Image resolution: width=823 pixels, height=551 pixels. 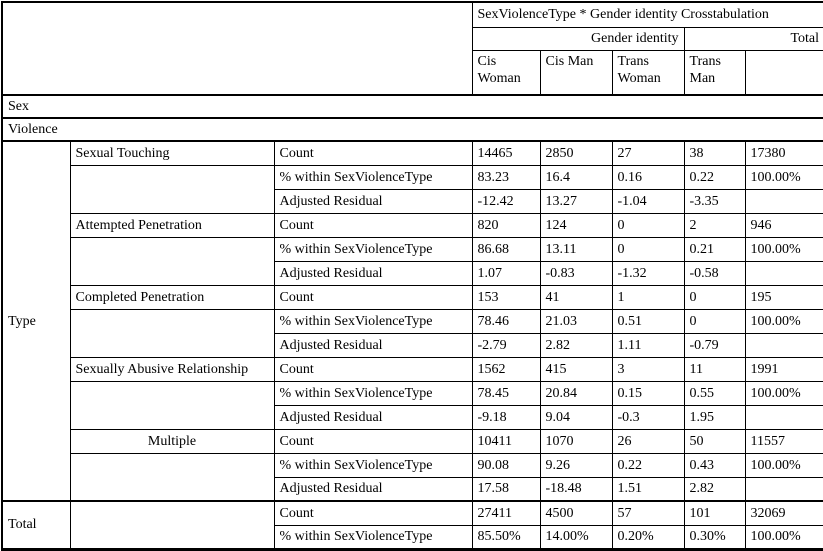 What do you see at coordinates (506, 153) in the screenshot?
I see `data-cell: 14465` at bounding box center [506, 153].